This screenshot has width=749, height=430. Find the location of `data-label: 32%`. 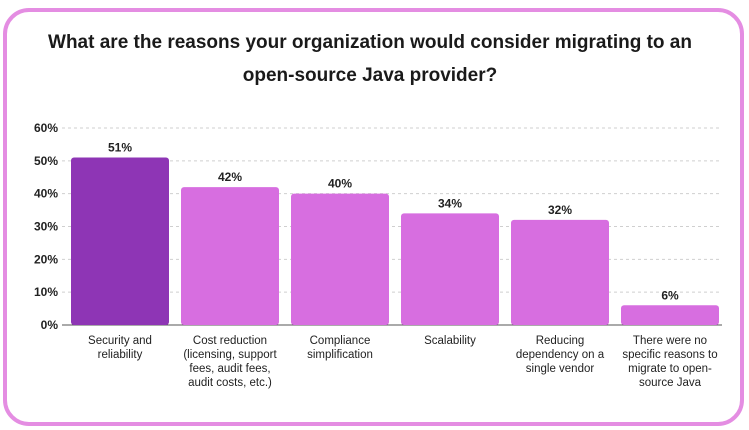

data-label: 32% is located at coordinates (560, 210).